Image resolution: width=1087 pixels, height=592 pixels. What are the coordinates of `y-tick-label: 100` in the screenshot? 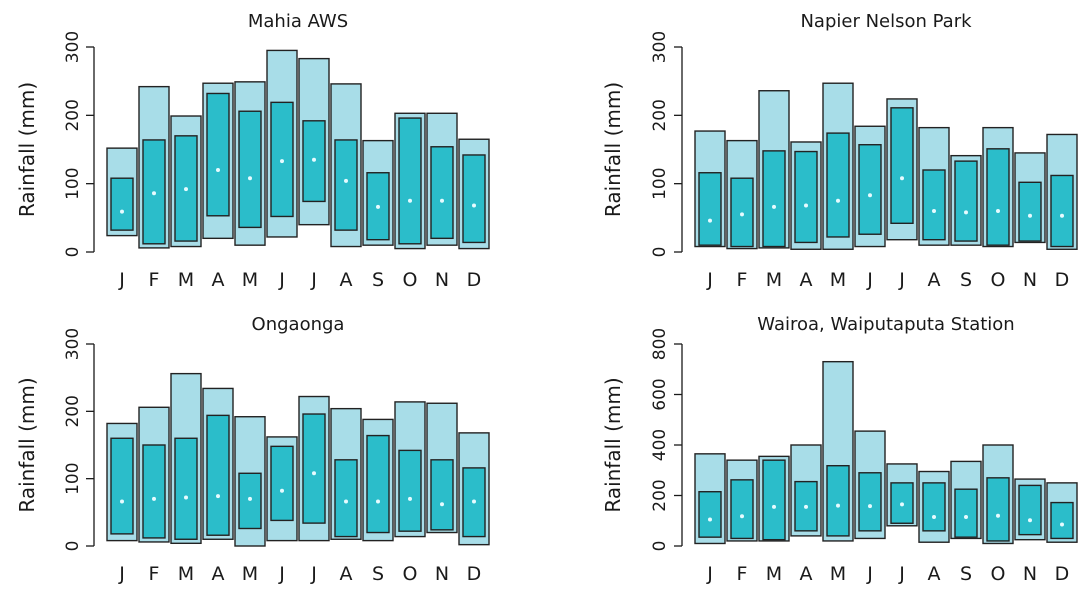 It's located at (73, 478).